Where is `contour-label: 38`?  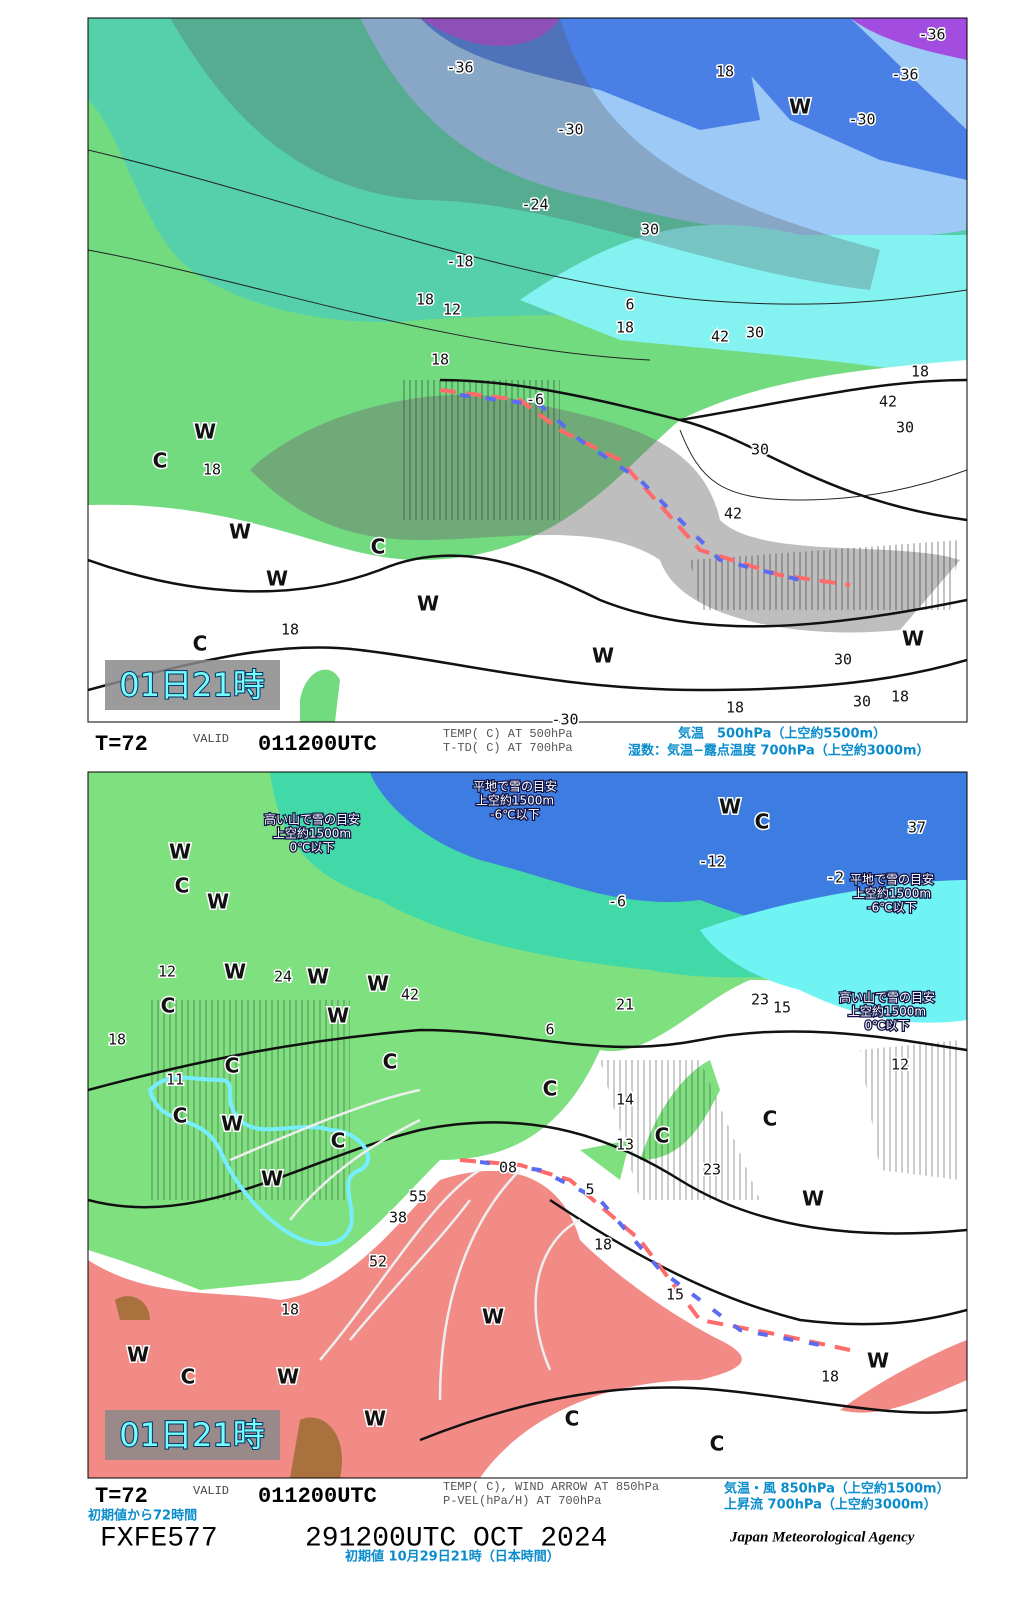 contour-label: 38 is located at coordinates (398, 1218).